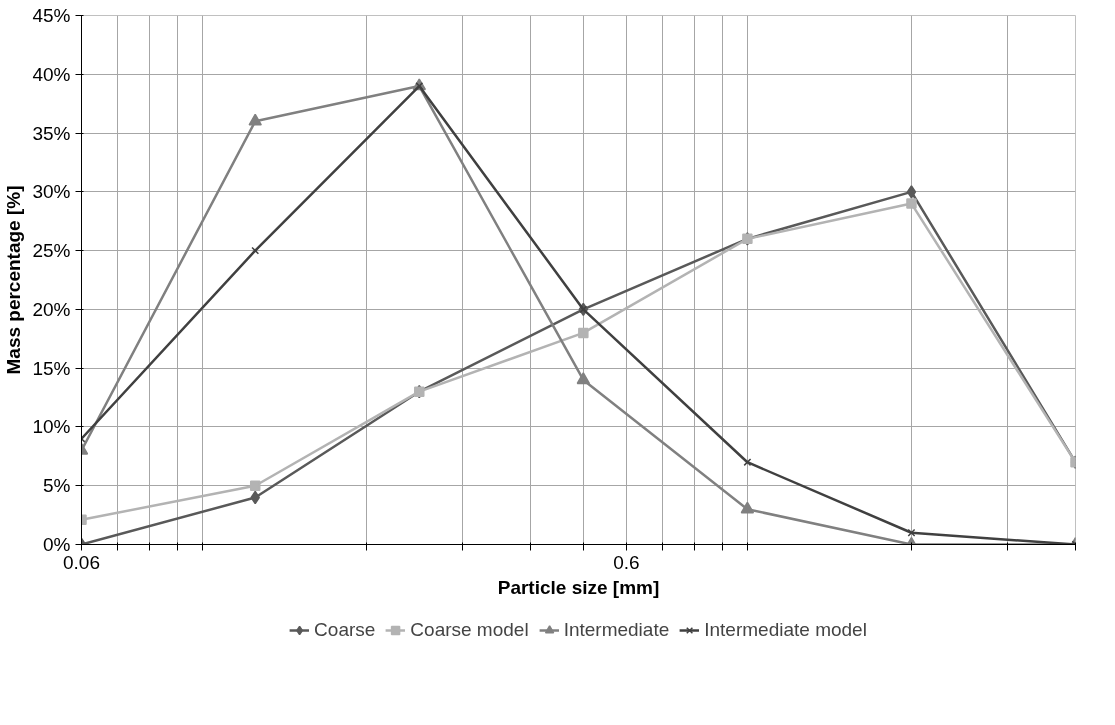 This screenshot has height=725, width=1115. Describe the element at coordinates (785, 630) in the screenshot. I see `legend-label: Intermediate model` at that location.